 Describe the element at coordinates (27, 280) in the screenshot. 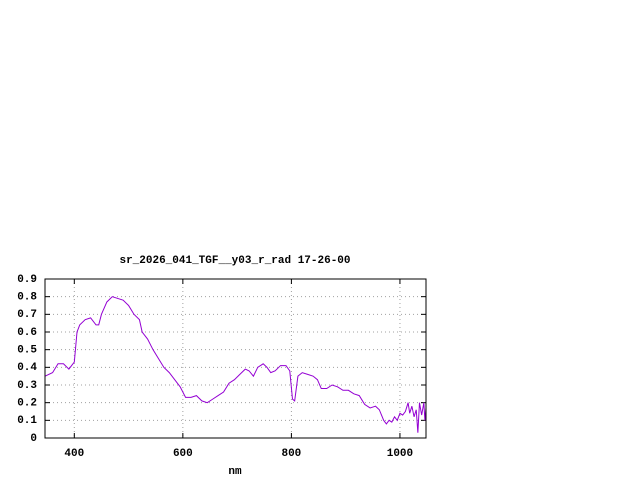

I see `y-tick-label: 0.9` at that location.